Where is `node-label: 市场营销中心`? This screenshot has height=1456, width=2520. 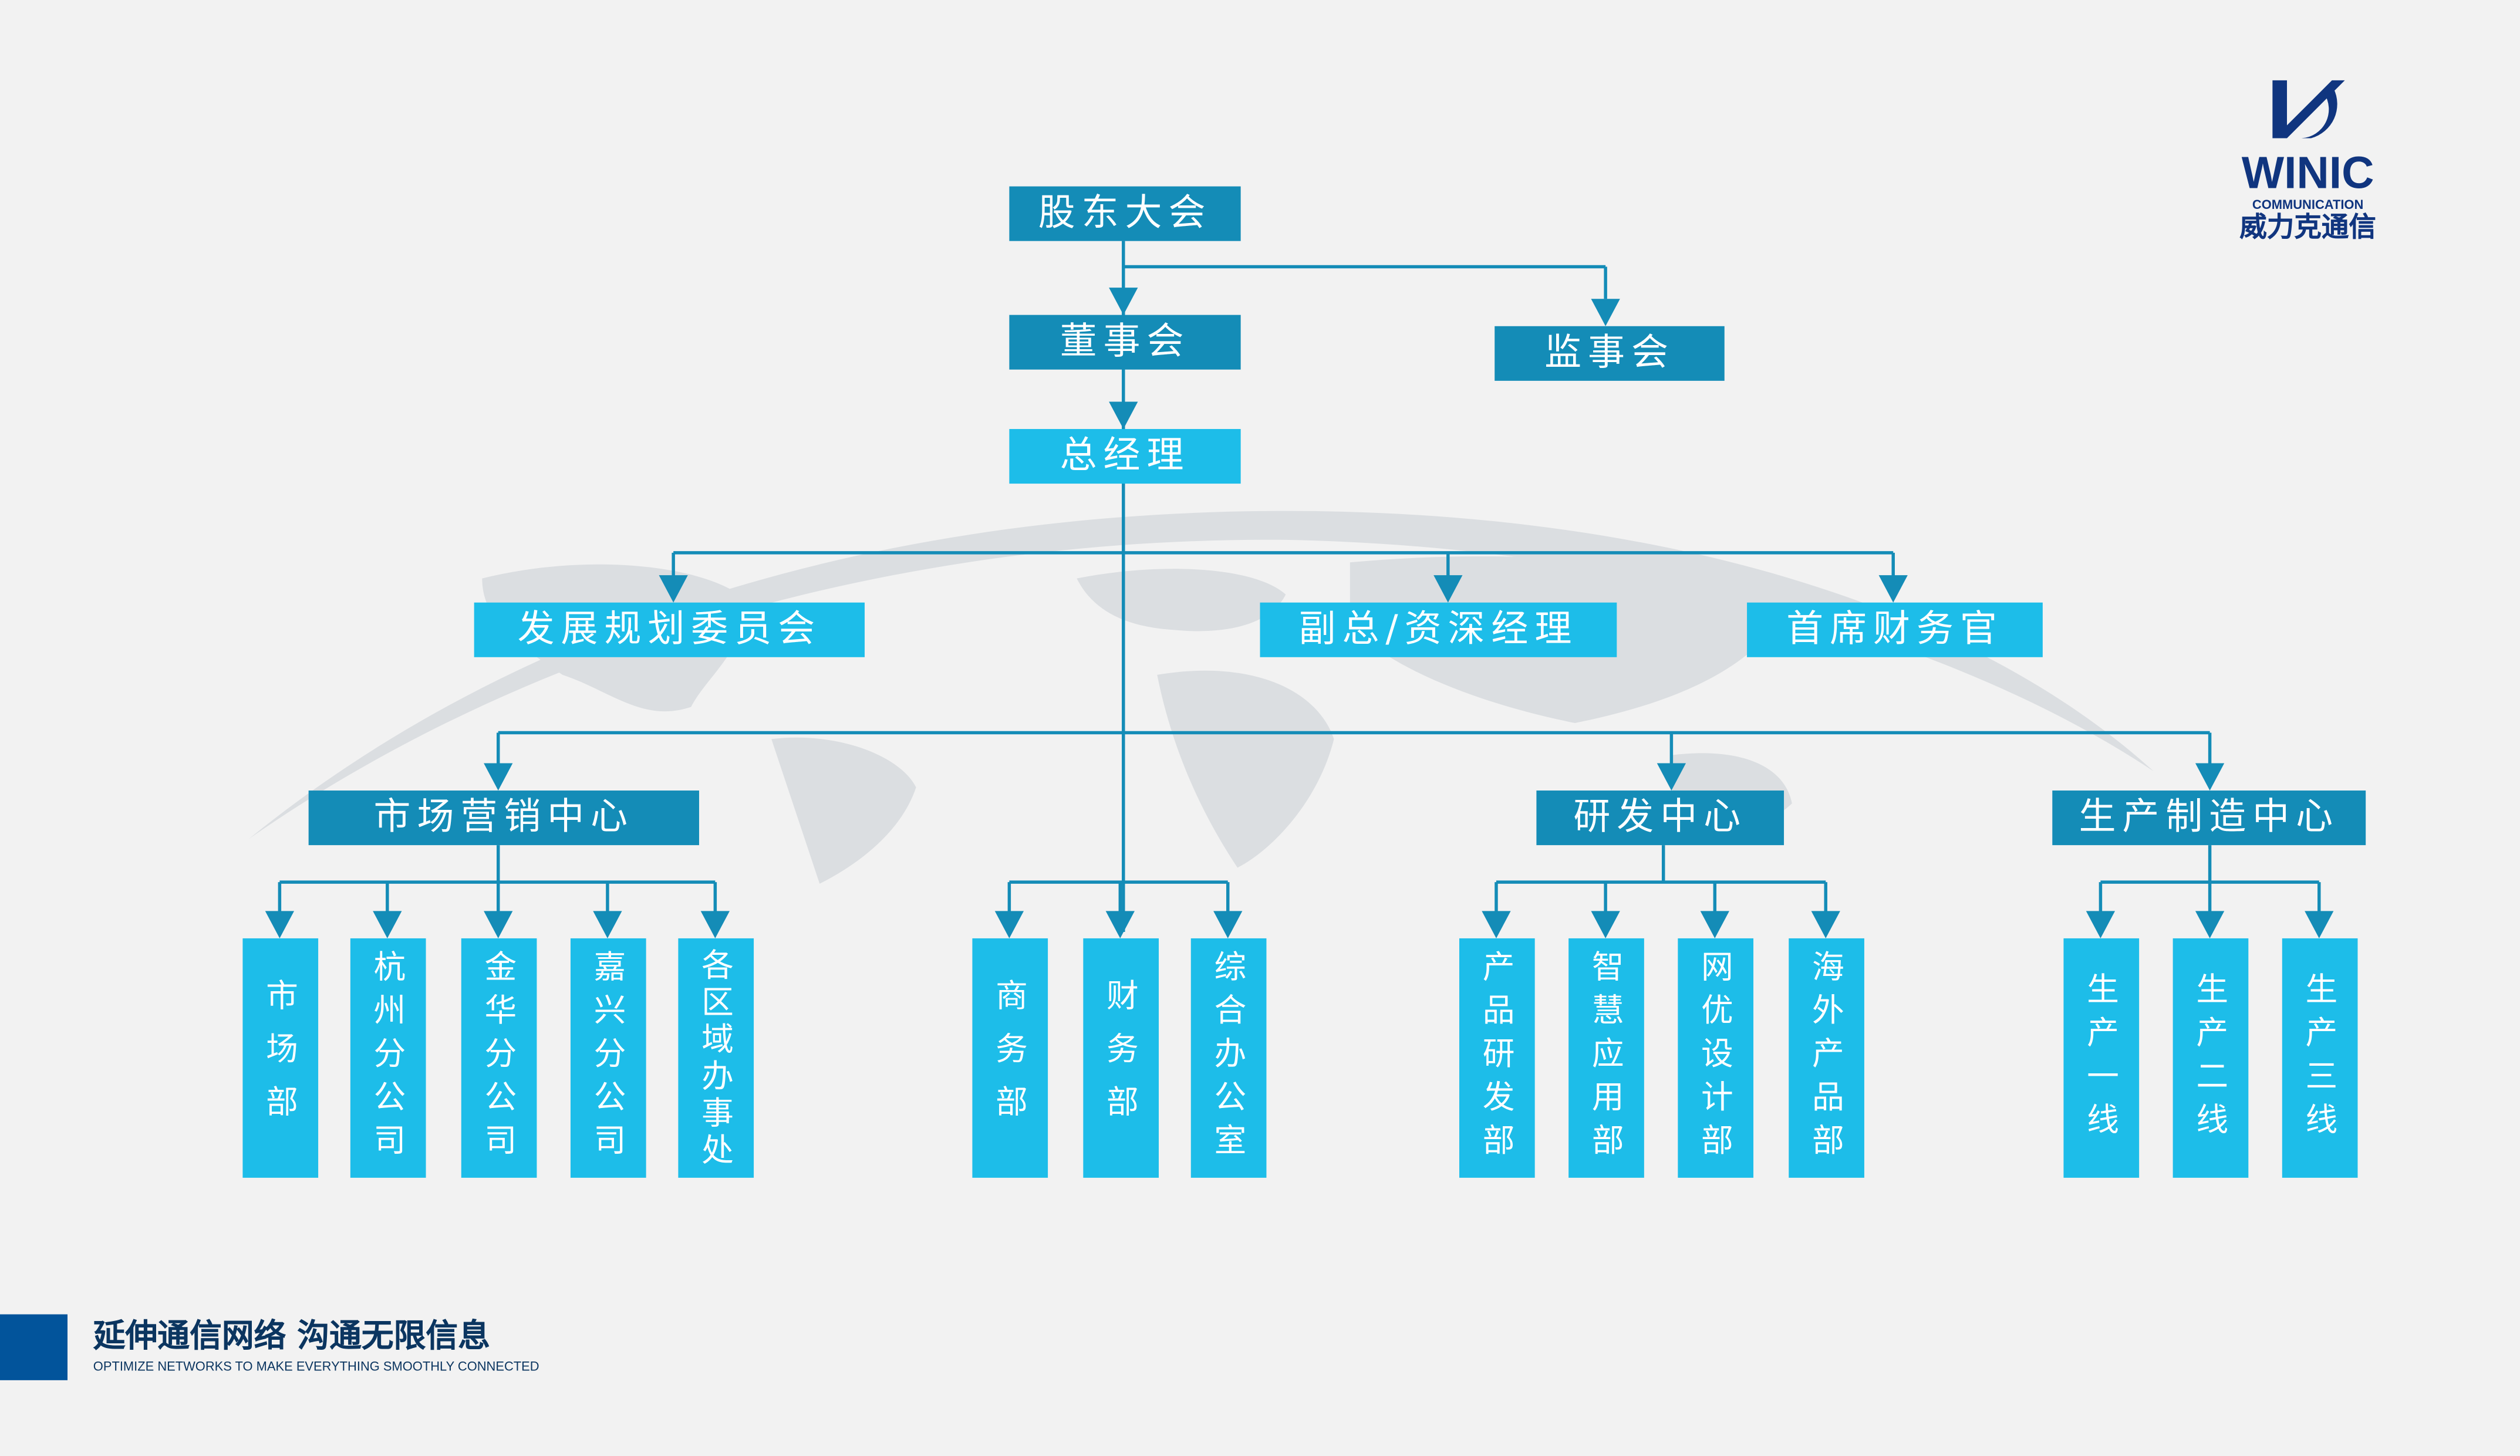 node-label: 市场营销中心 is located at coordinates (504, 817).